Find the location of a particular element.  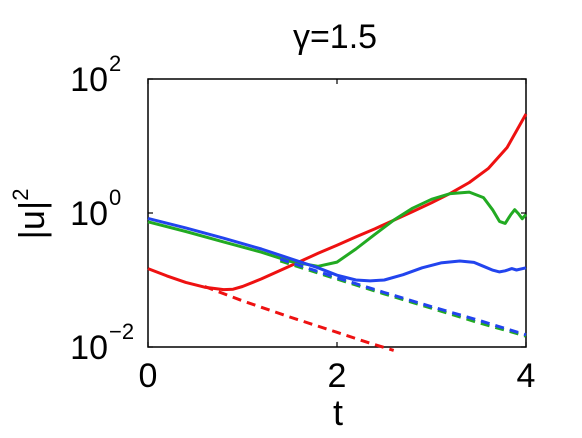

series-line-5-dashed is located at coordinates (403, 297).